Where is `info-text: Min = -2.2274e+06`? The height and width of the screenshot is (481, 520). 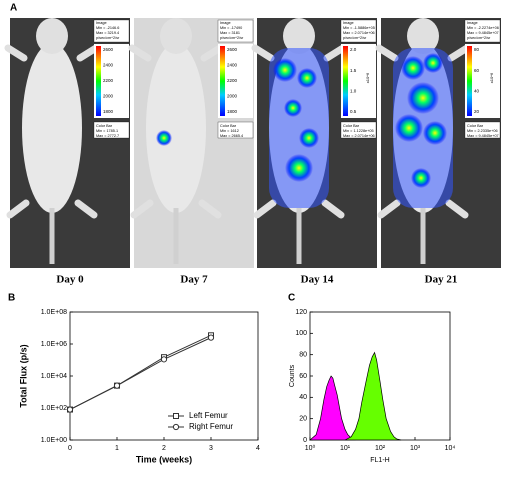
info-text: Min = -2.2274e+06 is located at coordinates (483, 28).